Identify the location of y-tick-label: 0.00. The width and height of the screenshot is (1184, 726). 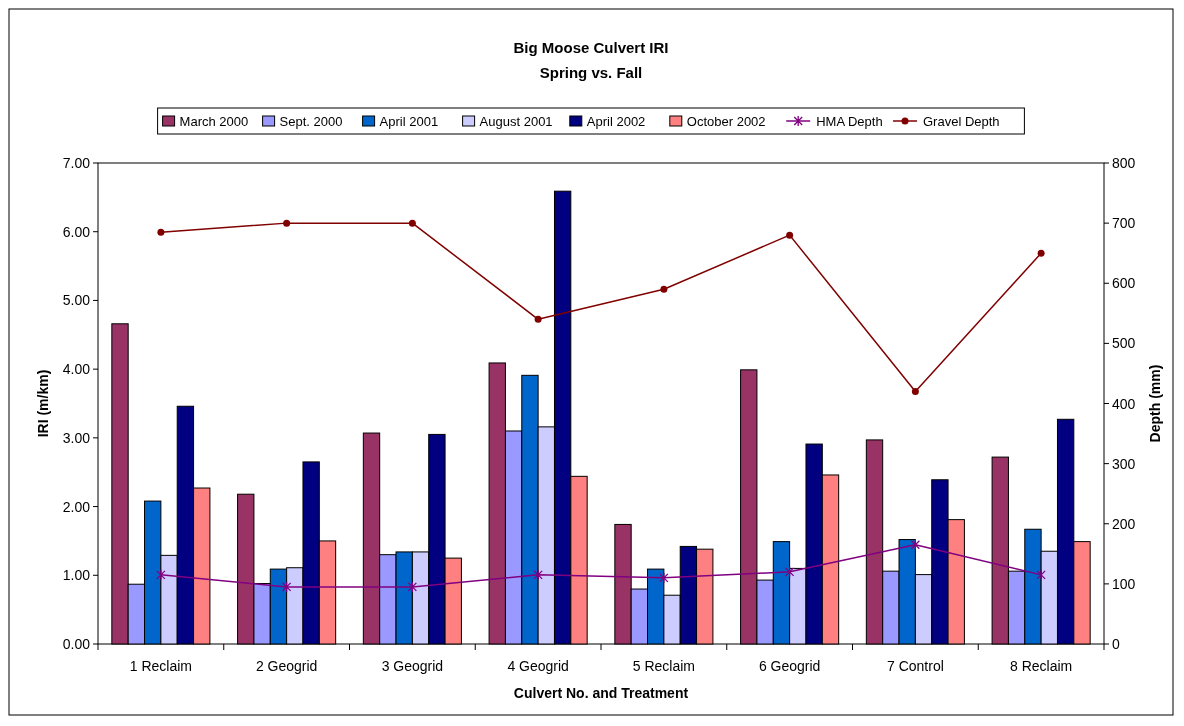
(76, 644).